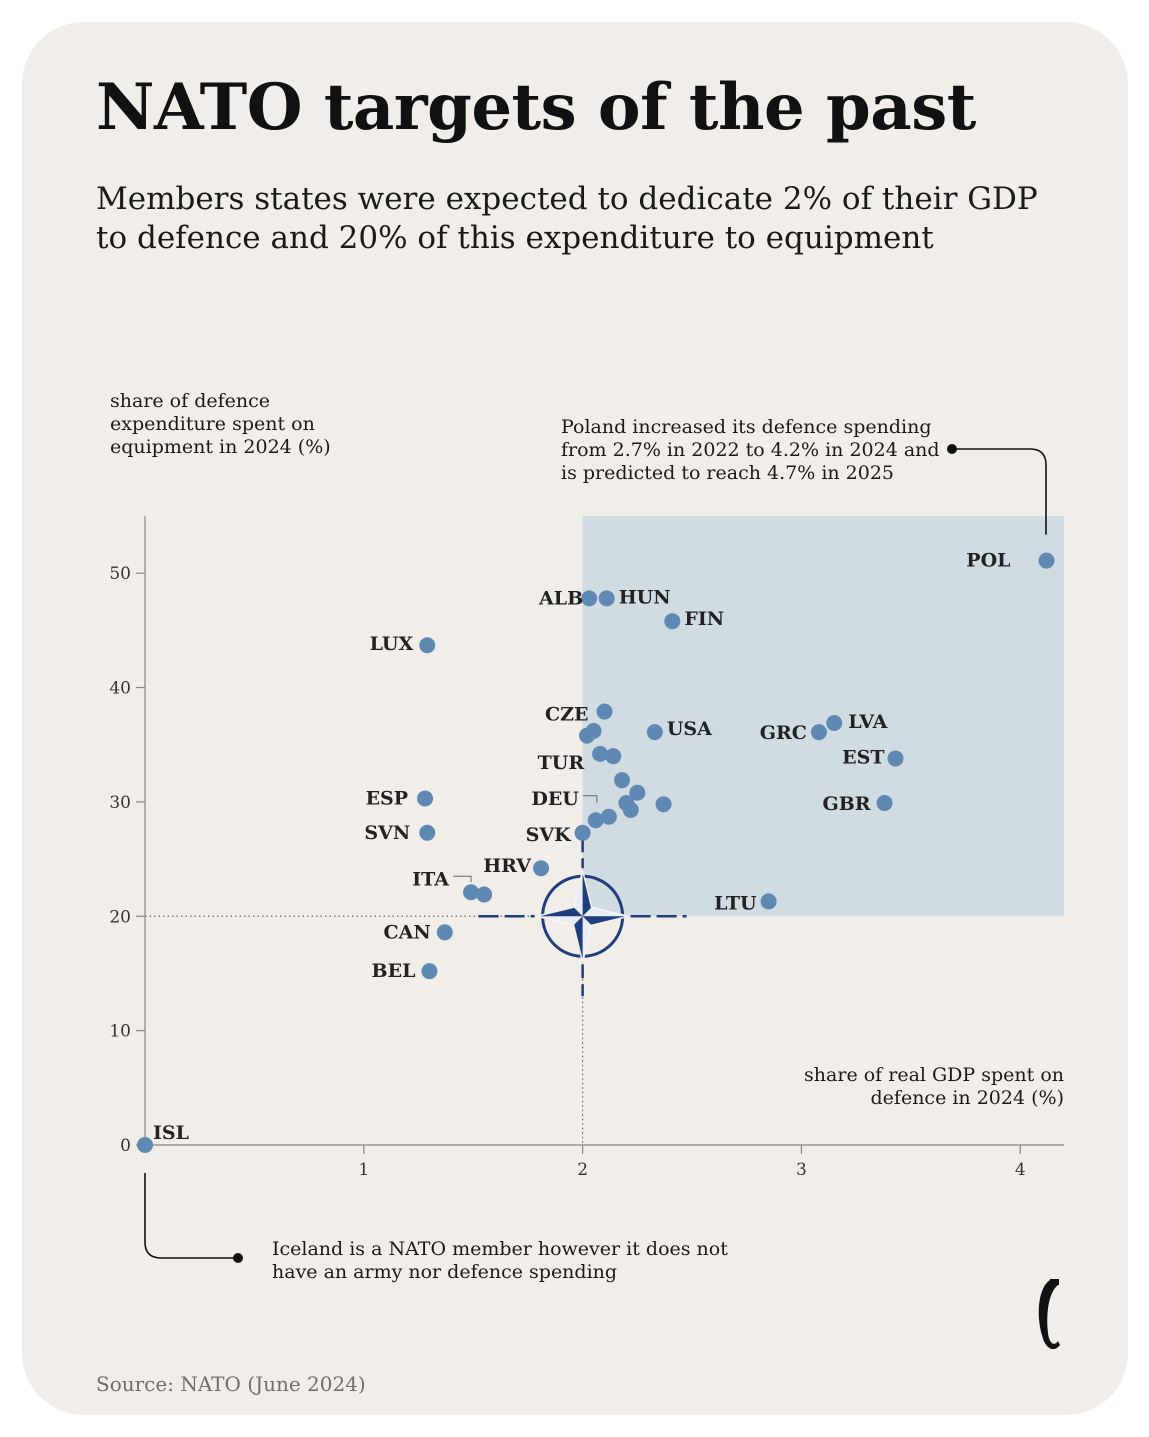  What do you see at coordinates (606, 598) in the screenshot?
I see `data-point-hun` at bounding box center [606, 598].